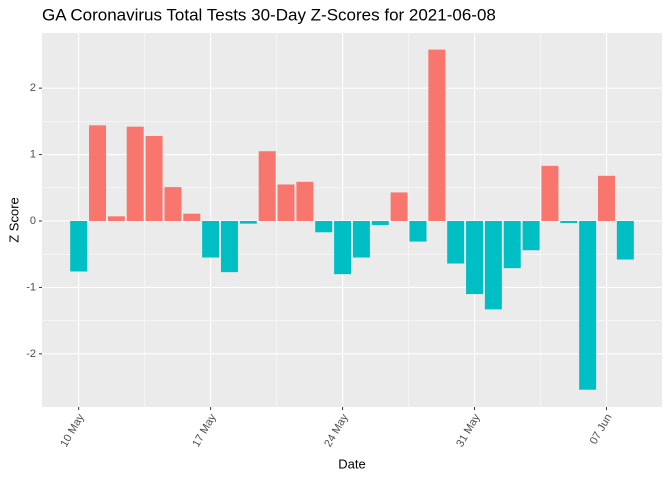 The width and height of the screenshot is (672, 480). What do you see at coordinates (31, 354) in the screenshot?
I see `y-tick-label: -2` at bounding box center [31, 354].